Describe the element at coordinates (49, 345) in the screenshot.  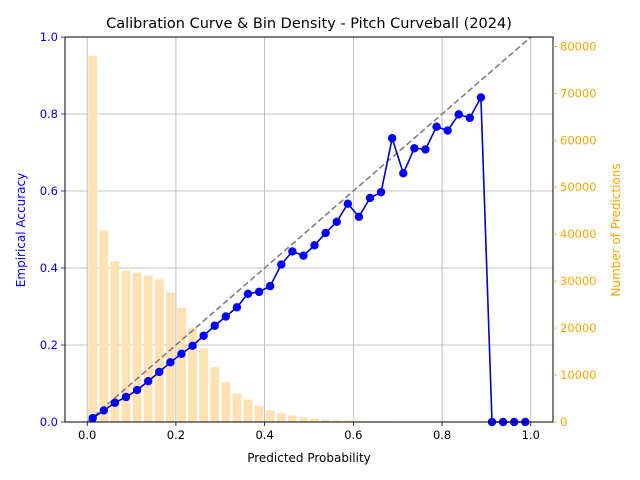
I see `y-left-tick-label: 0.2` at that location.